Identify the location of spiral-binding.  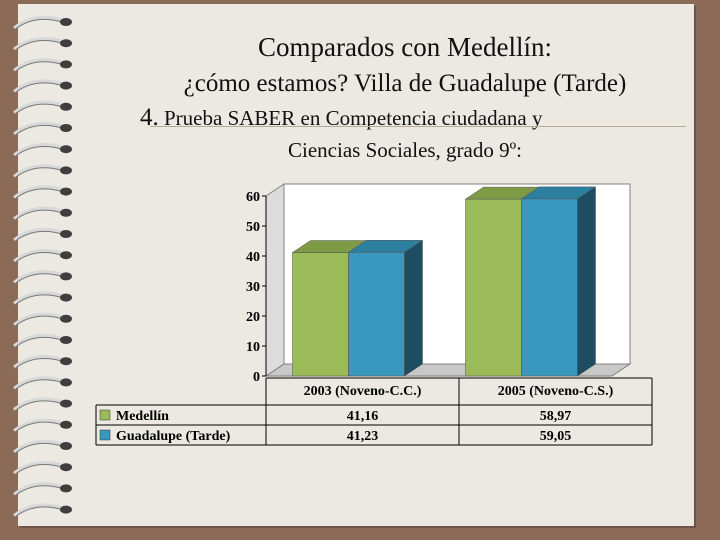
(42, 266).